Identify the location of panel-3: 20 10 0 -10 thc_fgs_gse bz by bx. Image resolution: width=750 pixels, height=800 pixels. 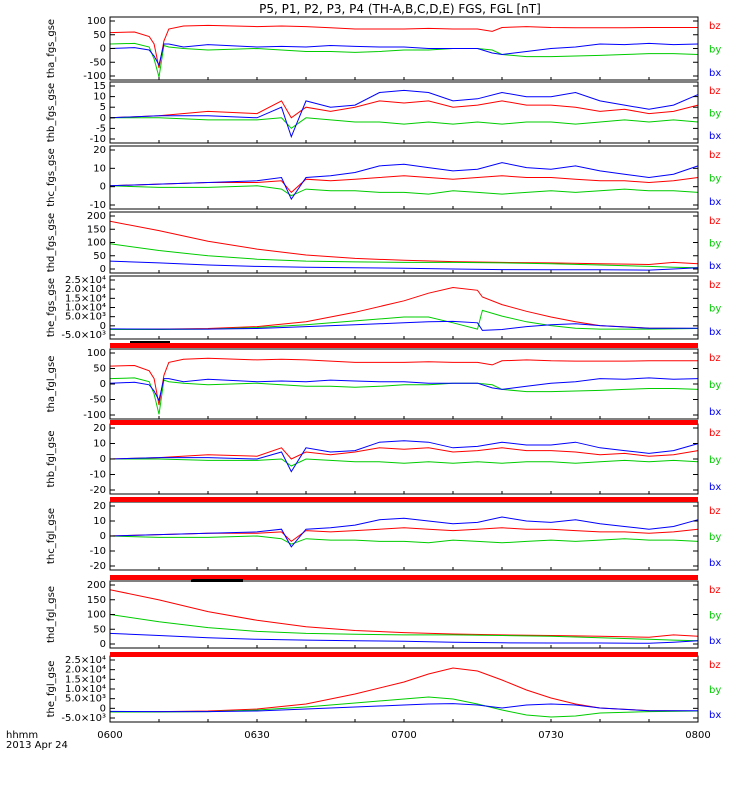
(383, 178).